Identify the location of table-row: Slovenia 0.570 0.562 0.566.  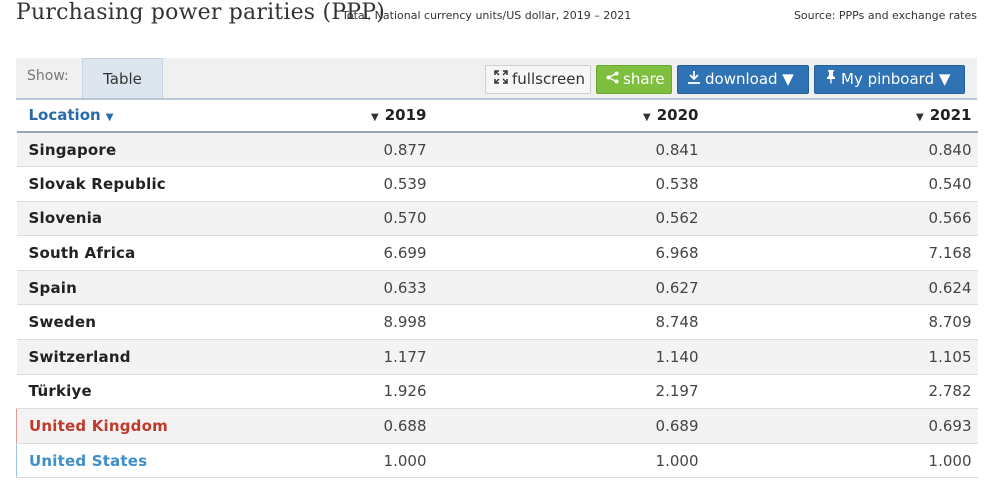
(497, 219).